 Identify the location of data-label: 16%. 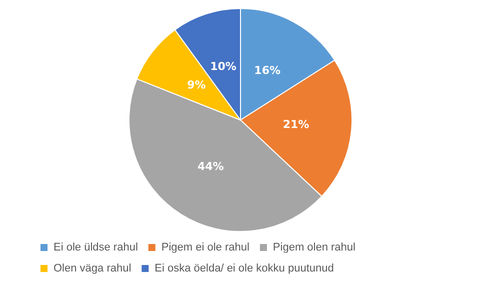
(267, 71).